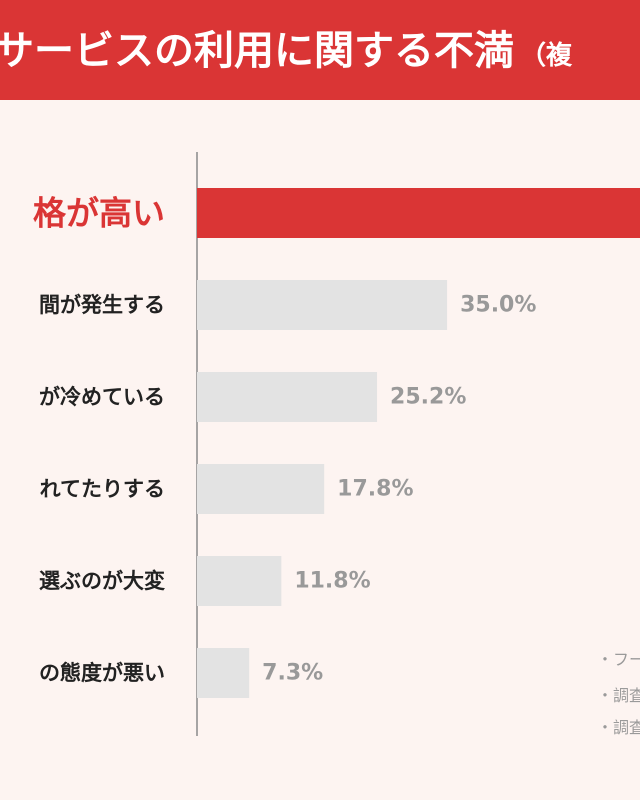 The height and width of the screenshot is (800, 640). I want to click on footnote-2: ・調査, so click(618, 695).